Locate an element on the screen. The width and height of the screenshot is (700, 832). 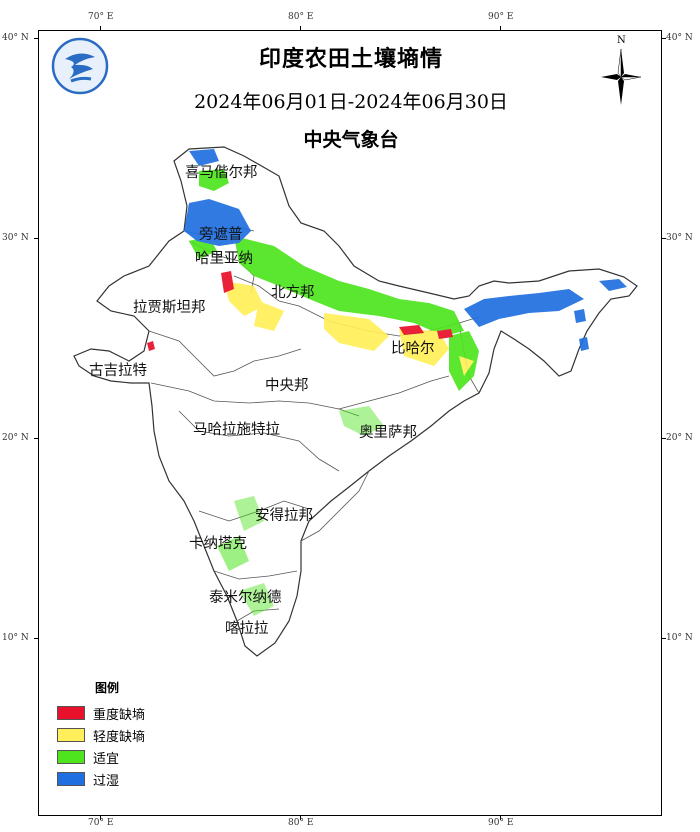
region-label-tamil-nadu: 泰米尔纳德 is located at coordinates (245, 598).